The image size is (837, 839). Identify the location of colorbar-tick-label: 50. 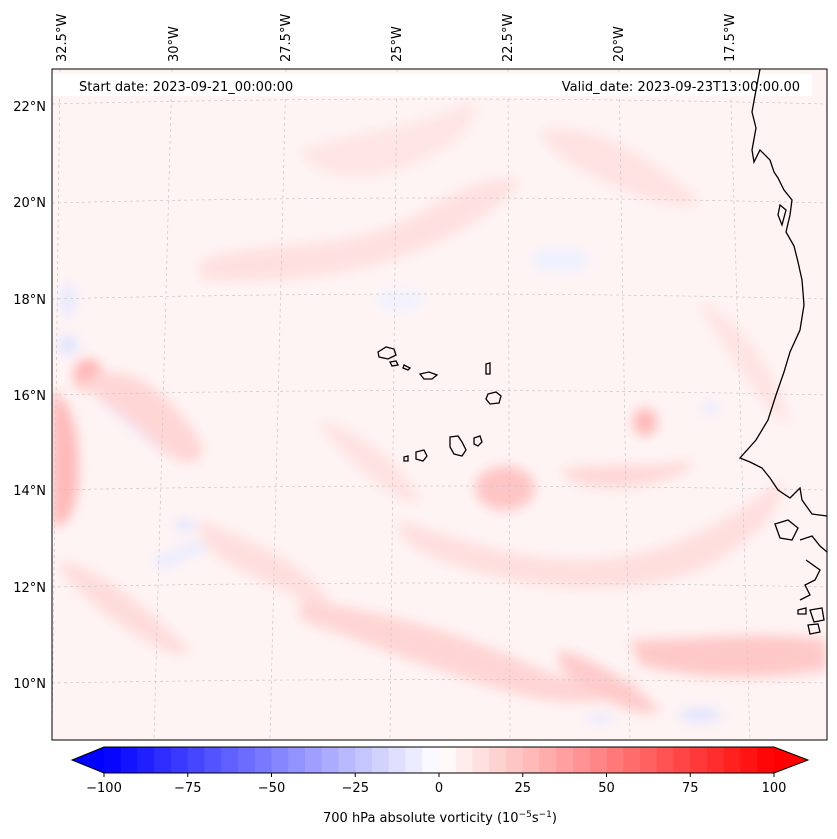
(606, 788).